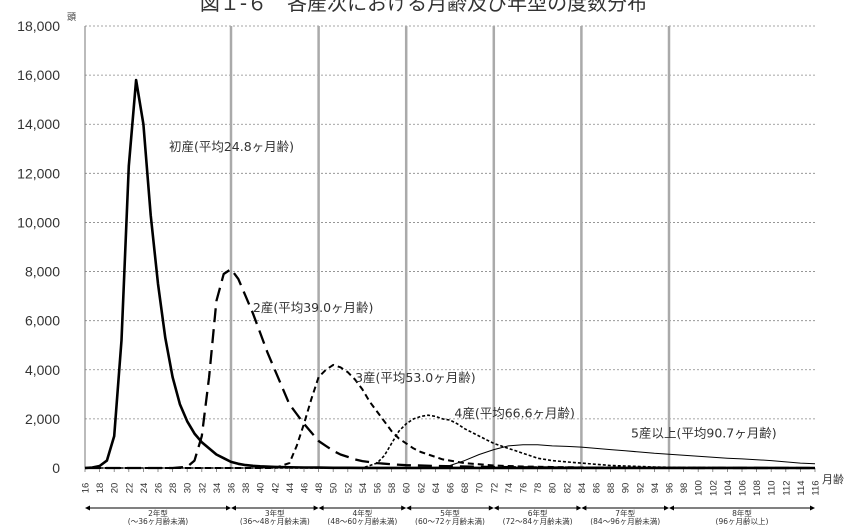 The image size is (847, 525). I want to click on y-tick-label: 12,000, so click(38, 173).